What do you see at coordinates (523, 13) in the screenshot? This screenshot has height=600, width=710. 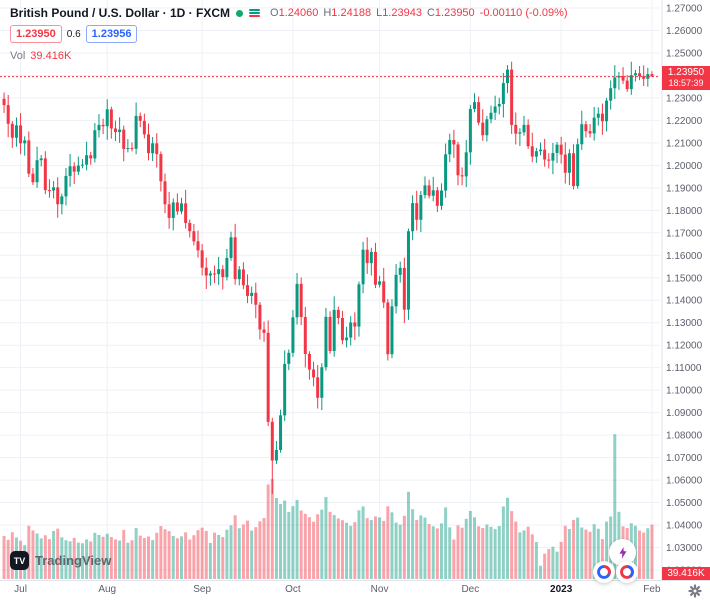 I see `change-value: -0.00110 (-0.09%)` at bounding box center [523, 13].